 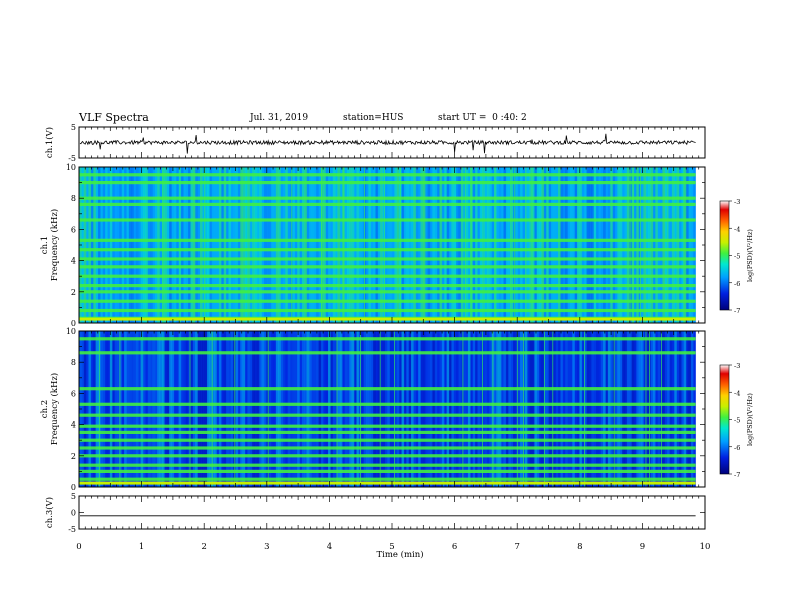 I want to click on figure-title: VLF Spectra, so click(x=114, y=117).